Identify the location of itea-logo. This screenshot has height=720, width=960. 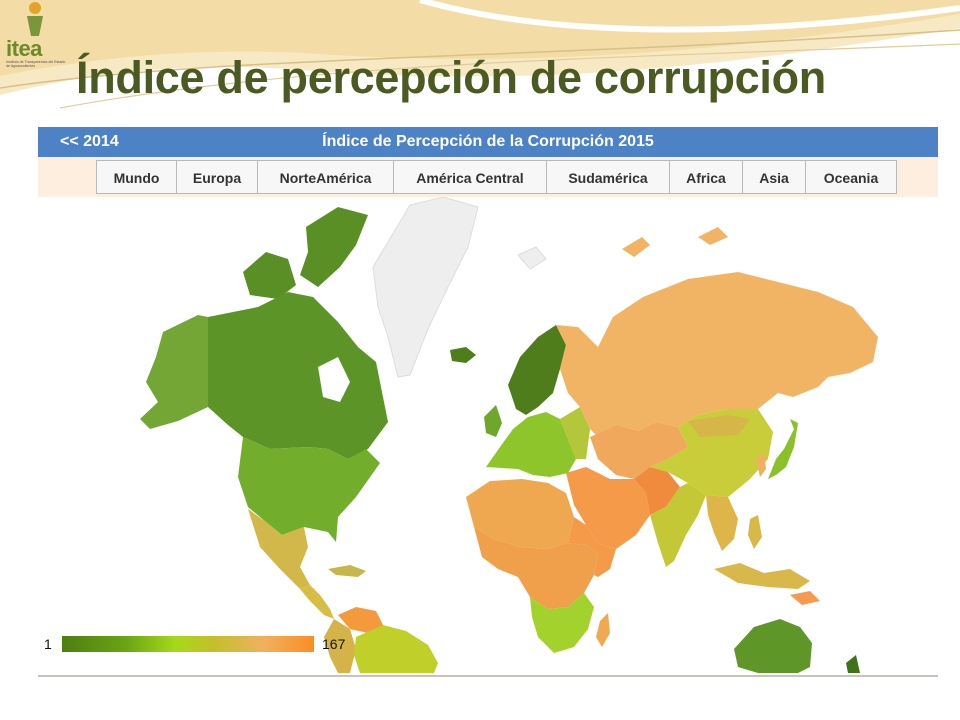
(35, 39).